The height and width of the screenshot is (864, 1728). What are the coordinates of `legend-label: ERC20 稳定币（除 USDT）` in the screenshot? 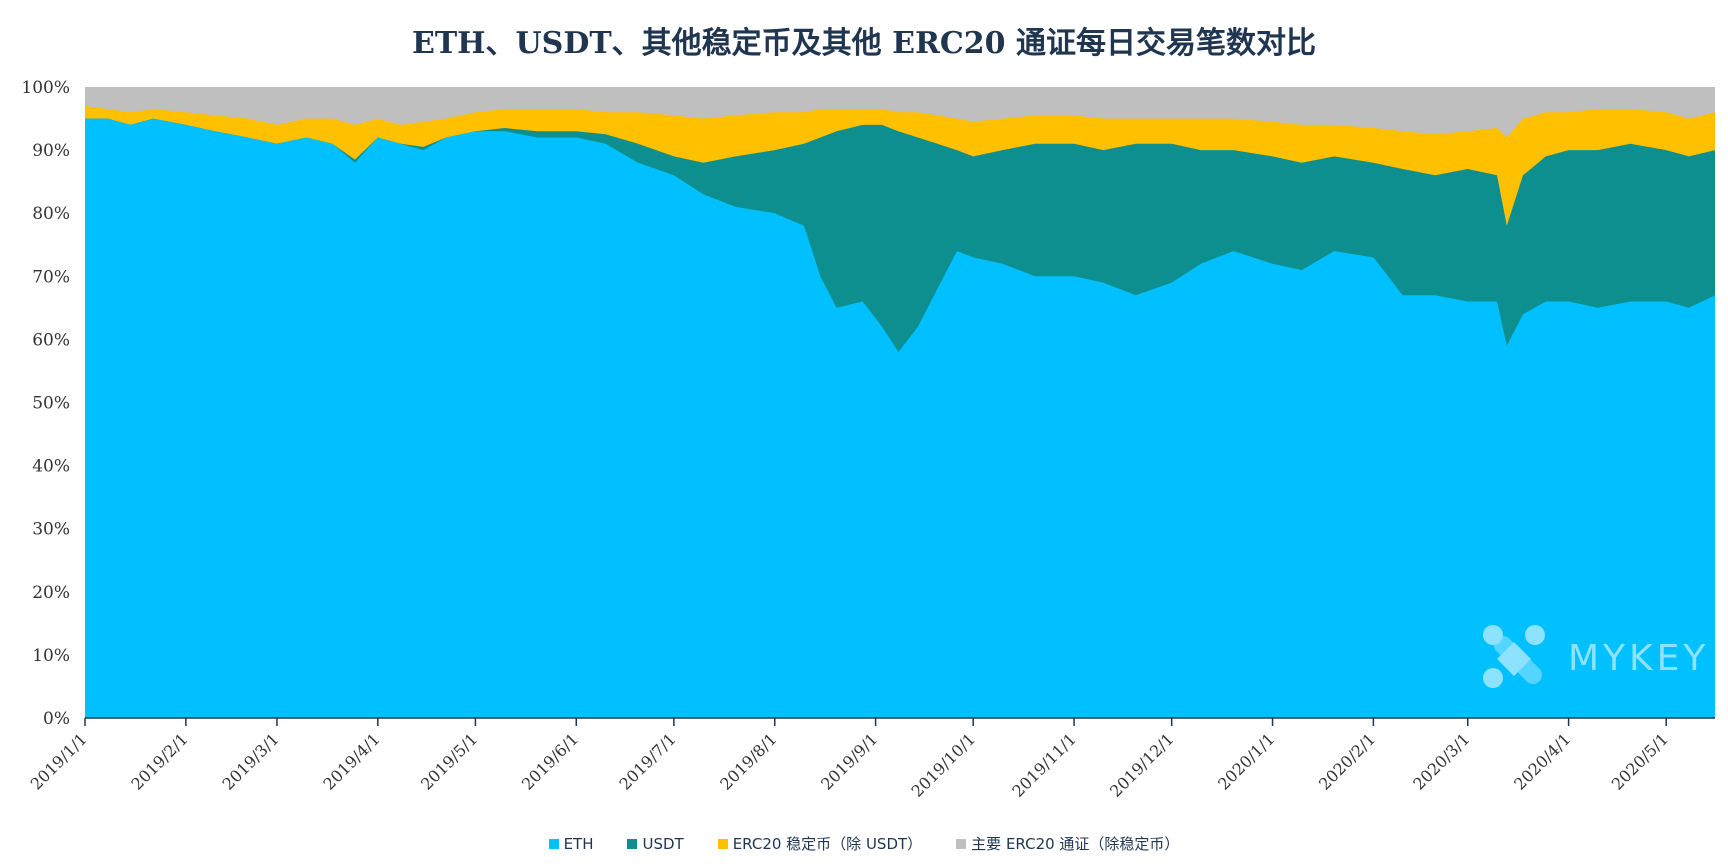 It's located at (827, 844).